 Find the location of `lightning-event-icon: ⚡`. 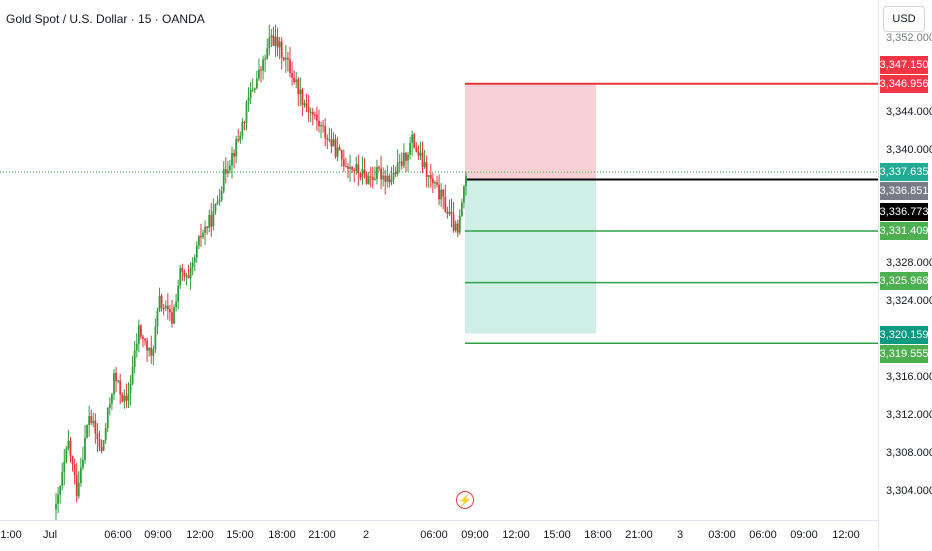

lightning-event-icon: ⚡ is located at coordinates (465, 500).